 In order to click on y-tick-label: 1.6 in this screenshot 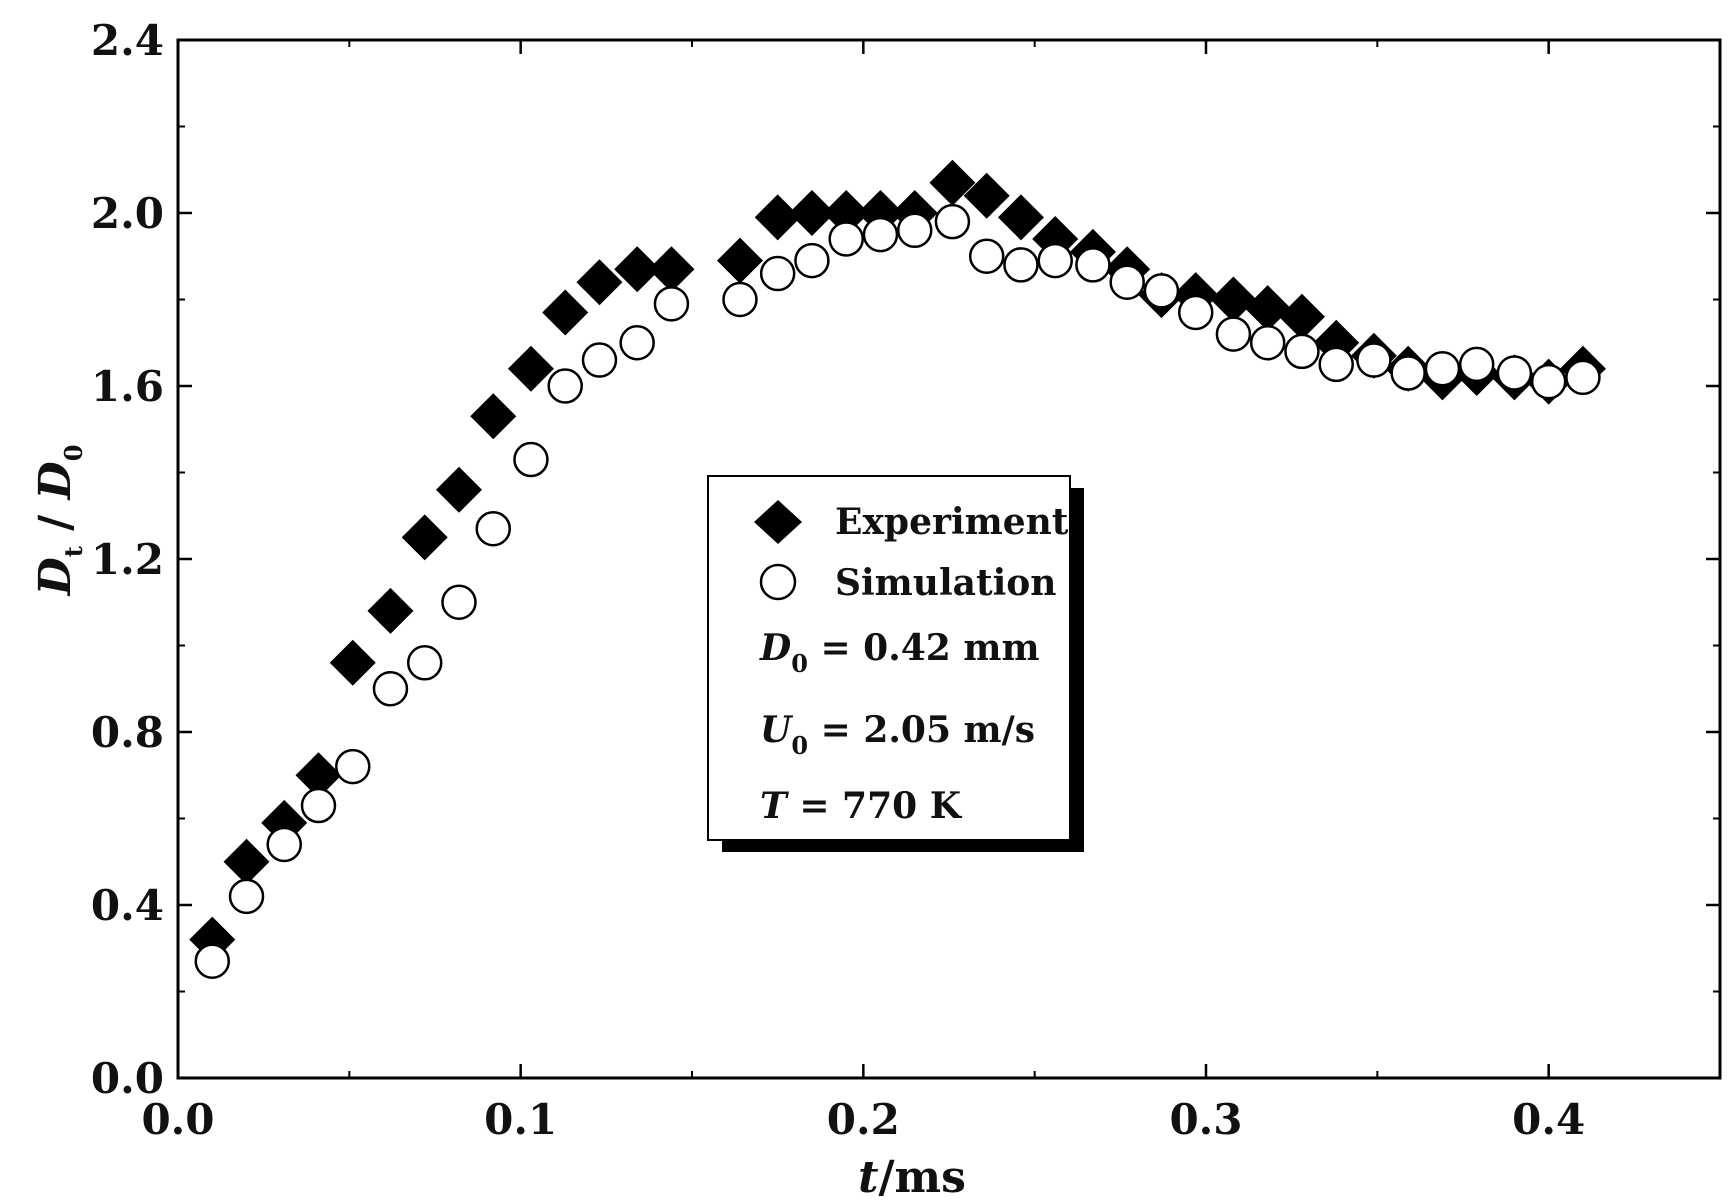, I will do `click(127, 386)`.